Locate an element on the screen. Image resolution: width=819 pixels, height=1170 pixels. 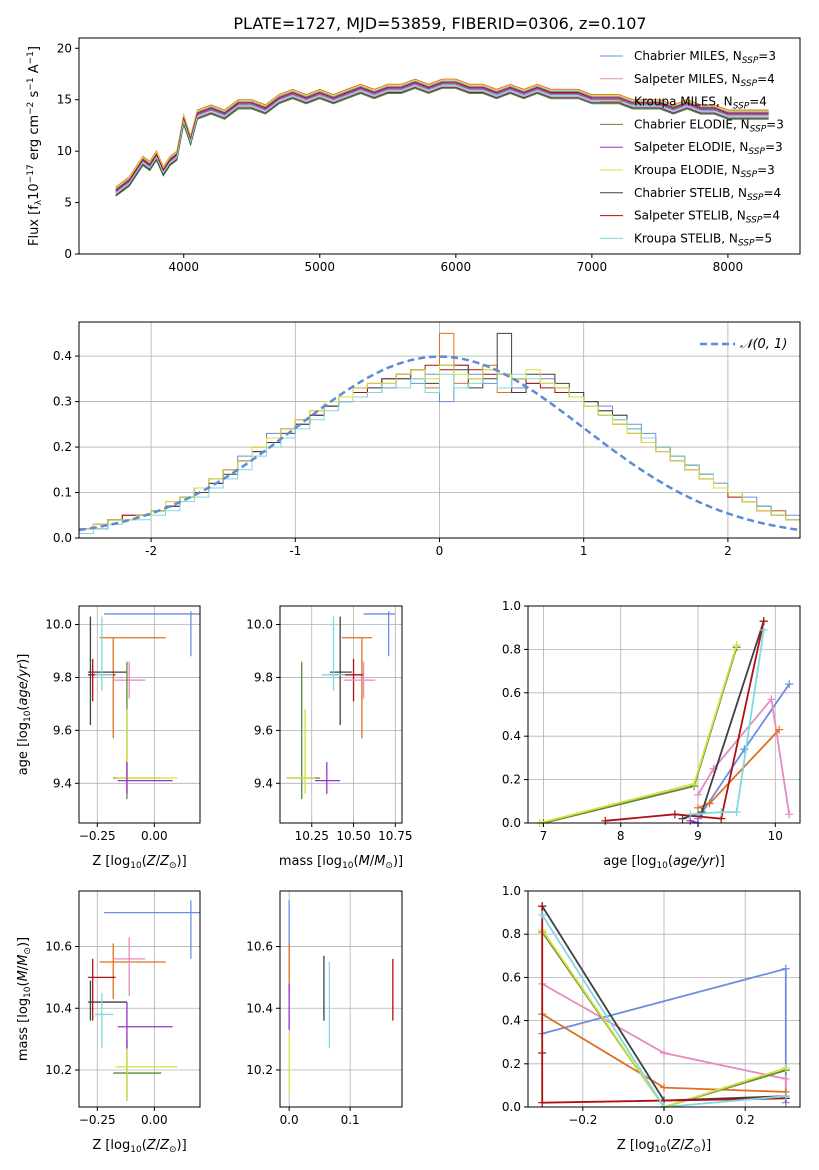
y-tick-label: 0.6 is located at coordinates (511, 977).